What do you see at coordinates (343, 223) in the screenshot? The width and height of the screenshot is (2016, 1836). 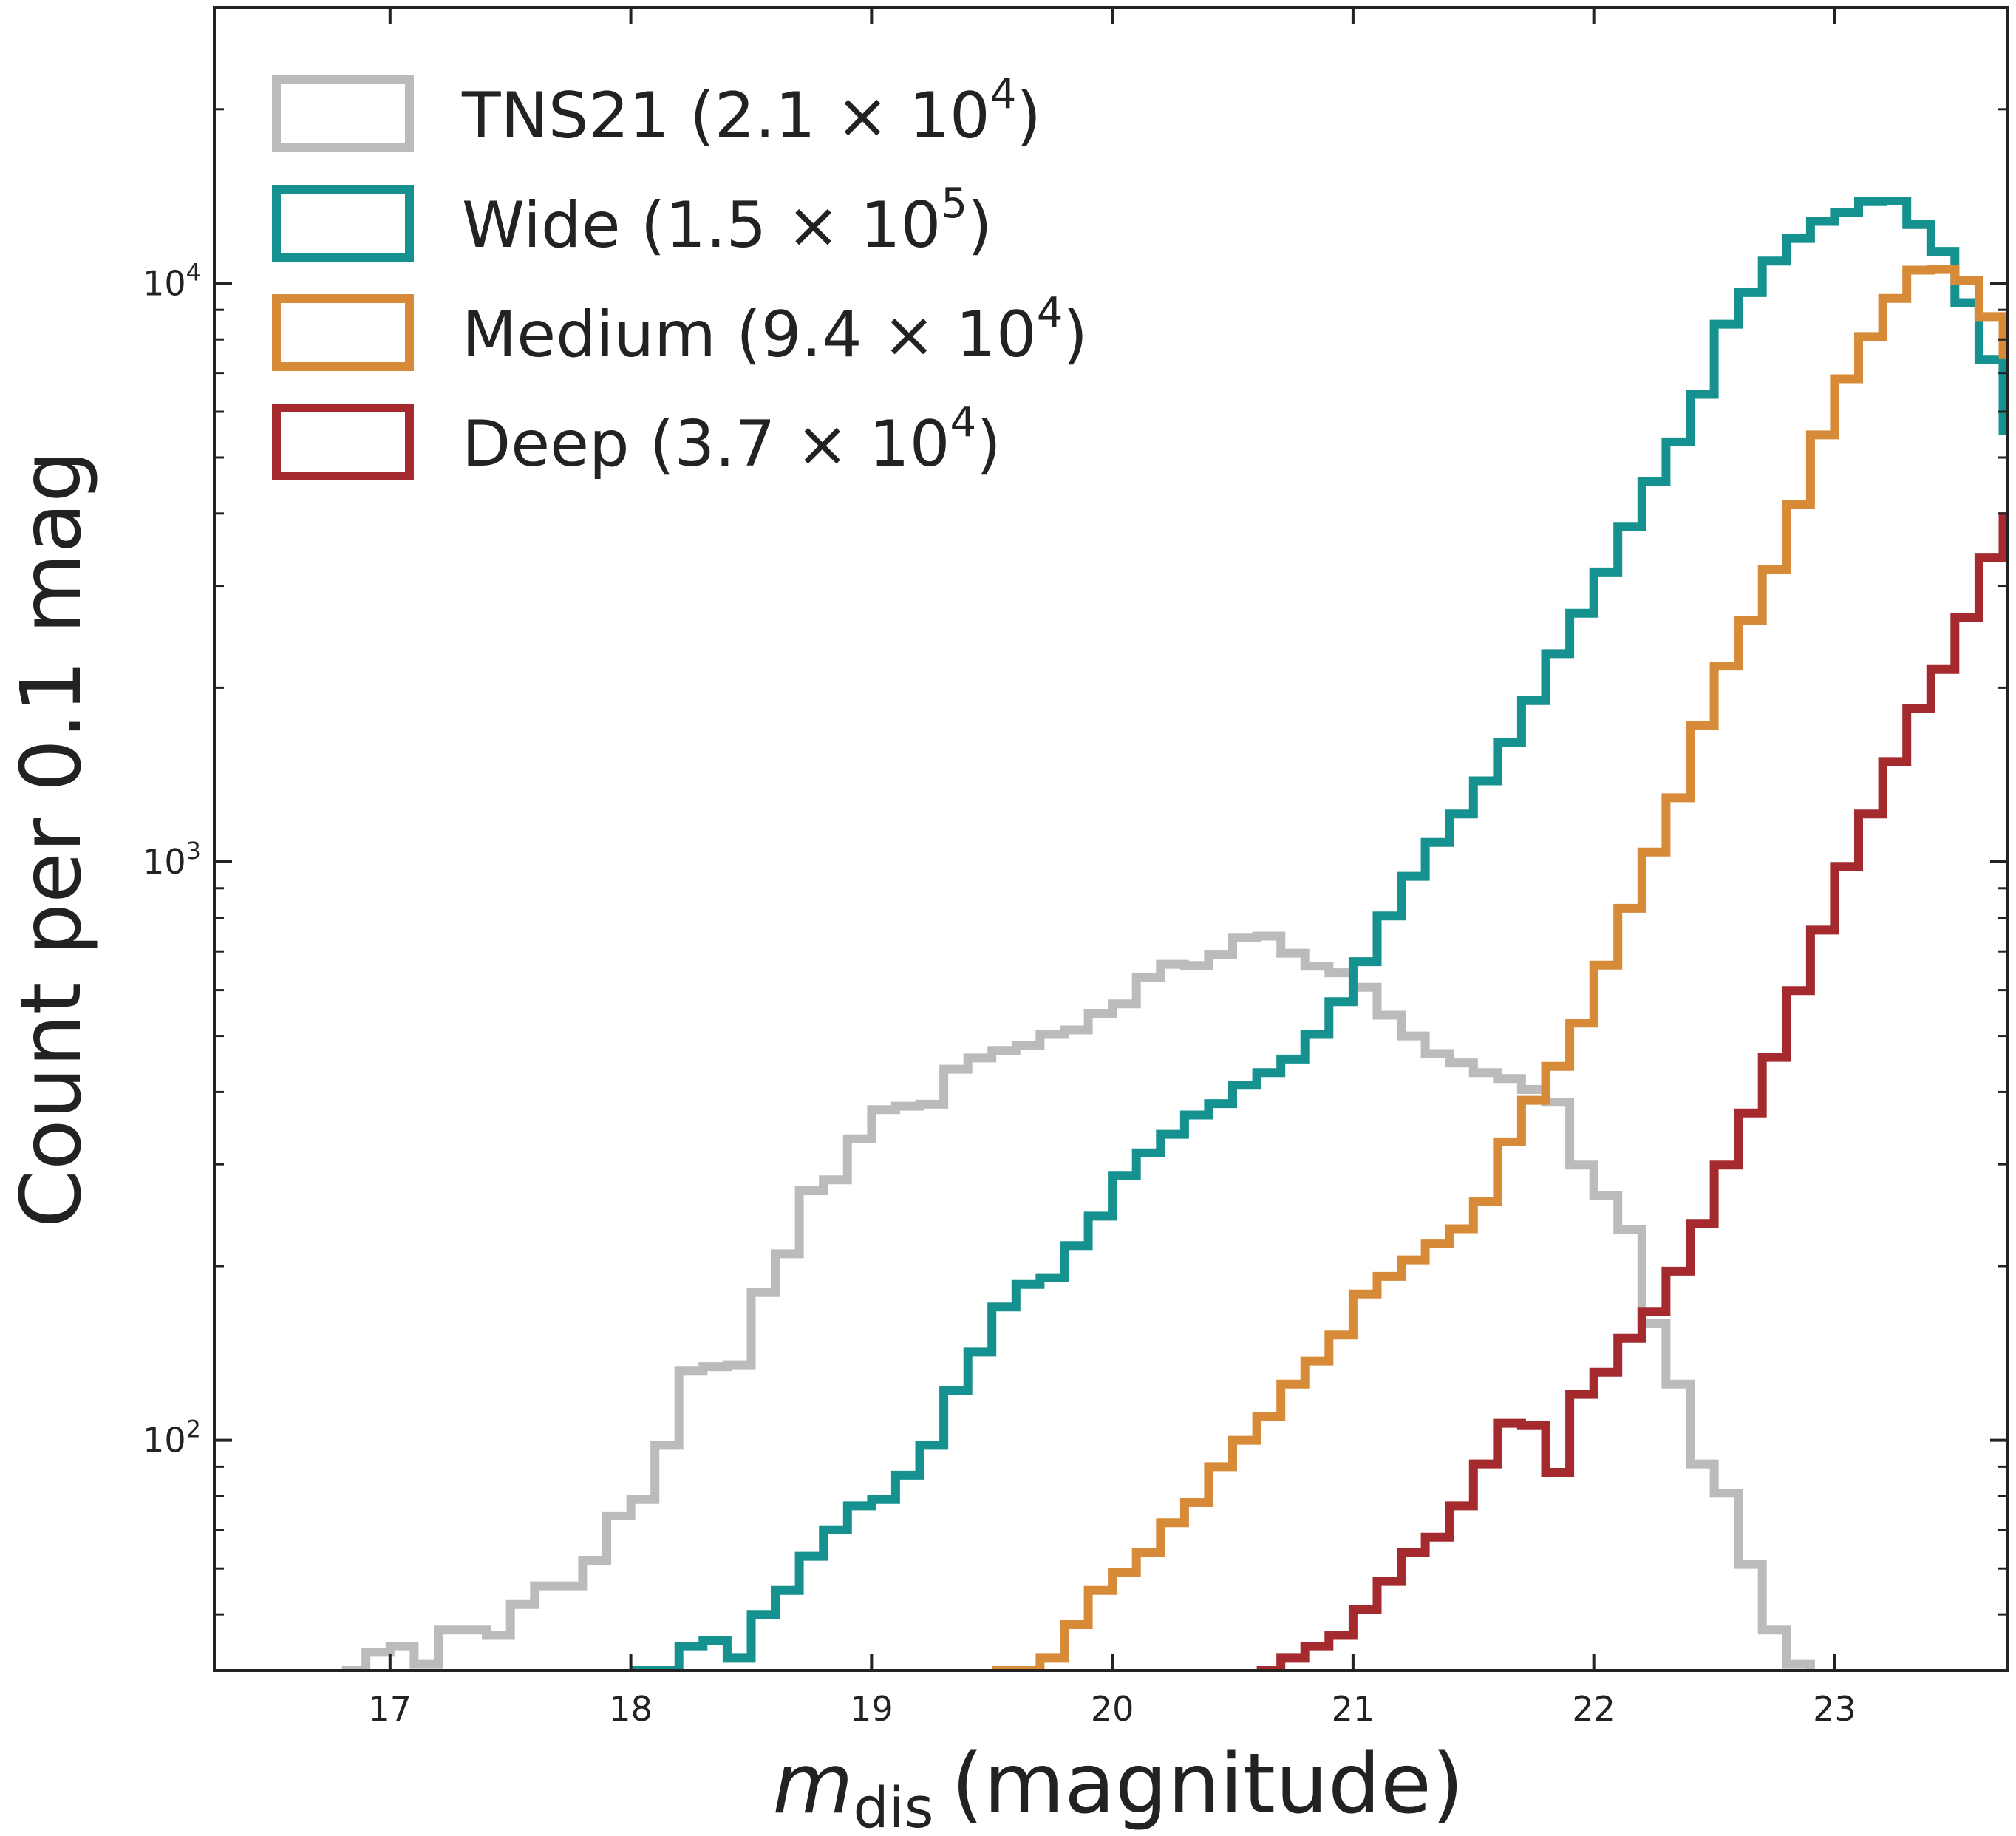 I see `legend-swatch-wide` at bounding box center [343, 223].